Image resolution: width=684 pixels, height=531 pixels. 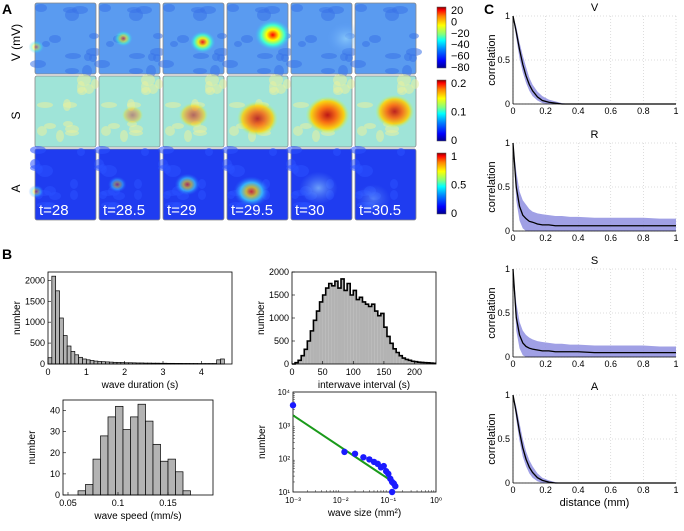 What do you see at coordinates (323, 372) in the screenshot?
I see `x-tick-label: 50` at bounding box center [323, 372].